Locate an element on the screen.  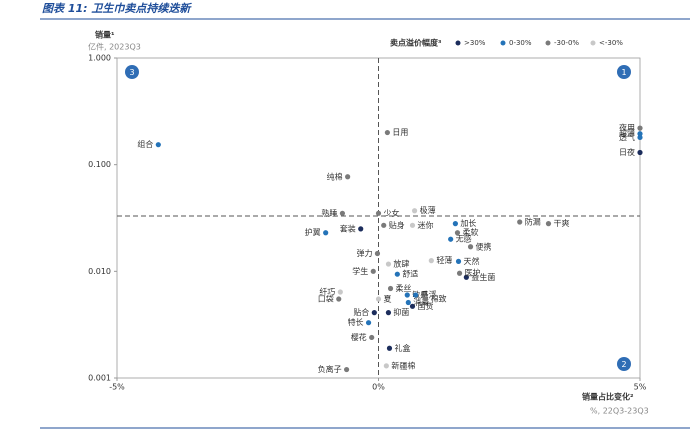
point-label: 医护 is located at coordinates (473, 273).